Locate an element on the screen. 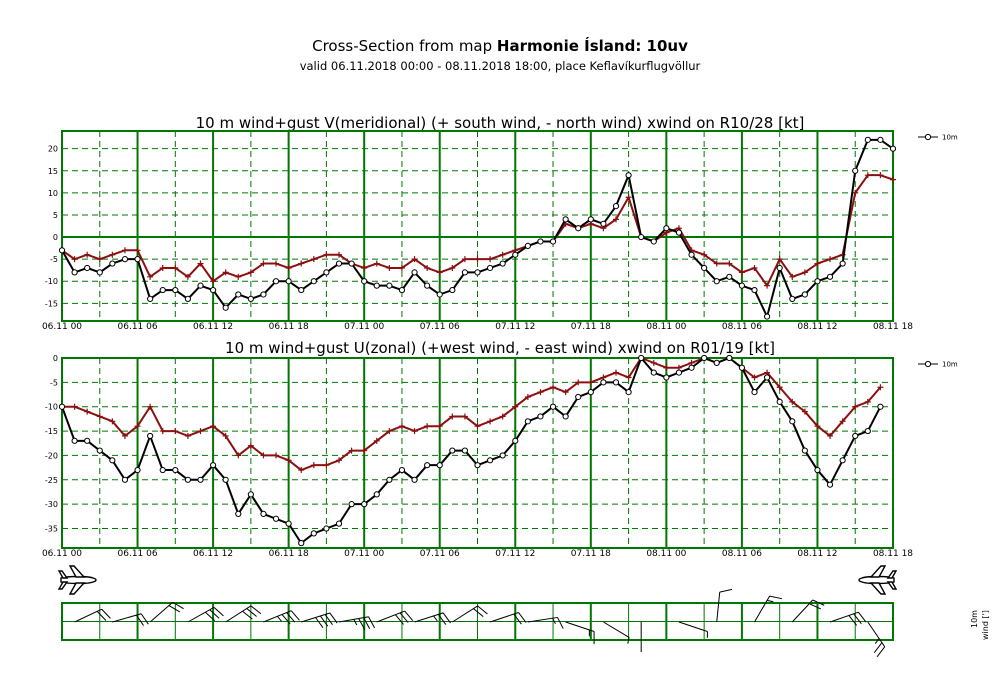  x-tick-label: 06.11 00 is located at coordinates (62, 554).